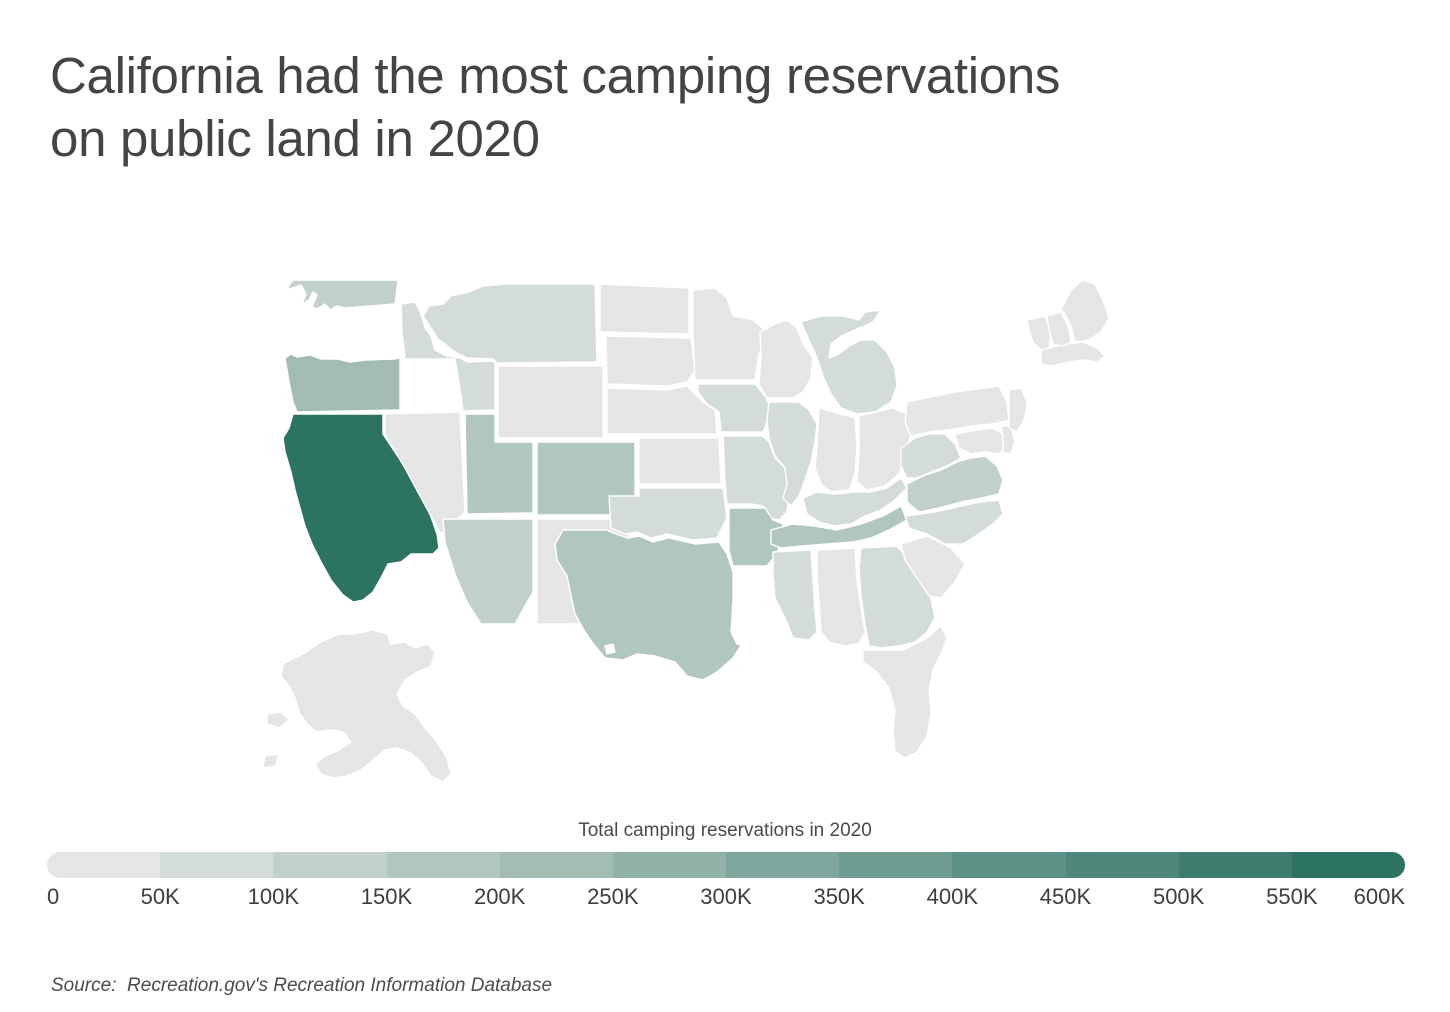 The width and height of the screenshot is (1450, 1012). Describe the element at coordinates (1178, 896) in the screenshot. I see `legend-tick-500K: 500K` at that location.